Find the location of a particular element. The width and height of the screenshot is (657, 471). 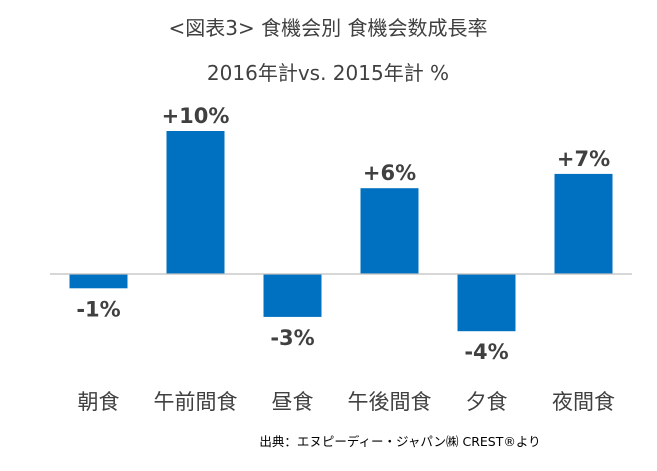

value-label-4: -4% is located at coordinates (486, 352).